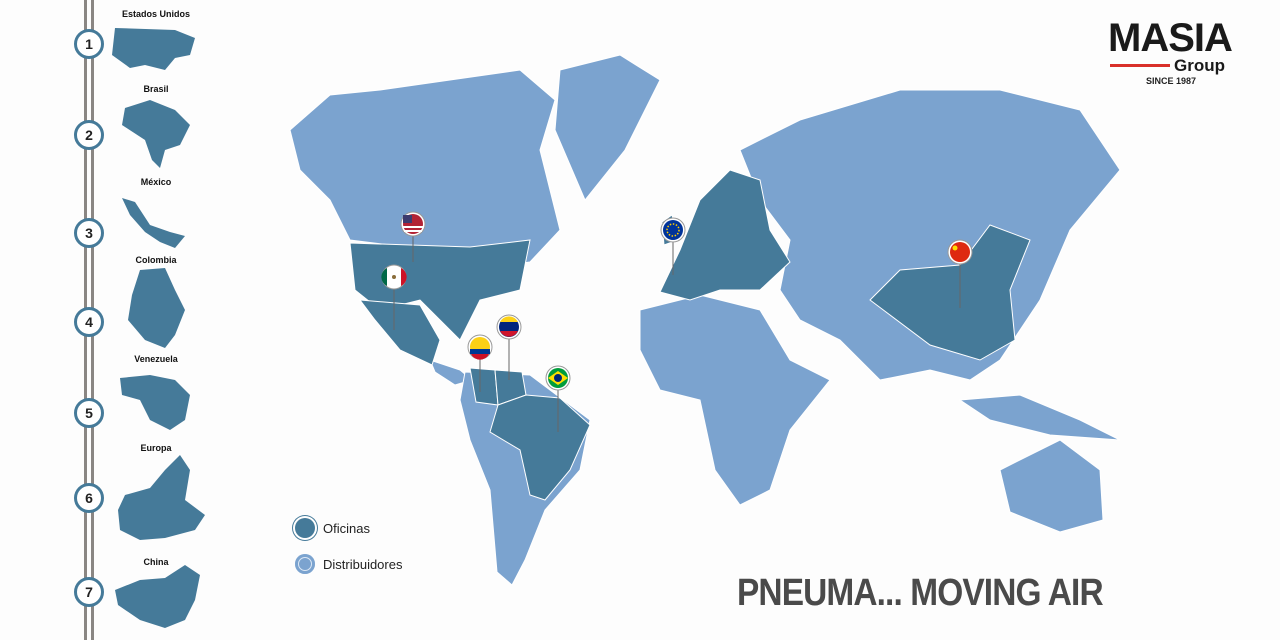  Describe the element at coordinates (89, 592) in the screenshot. I see `step-badge-7: 7` at that location.